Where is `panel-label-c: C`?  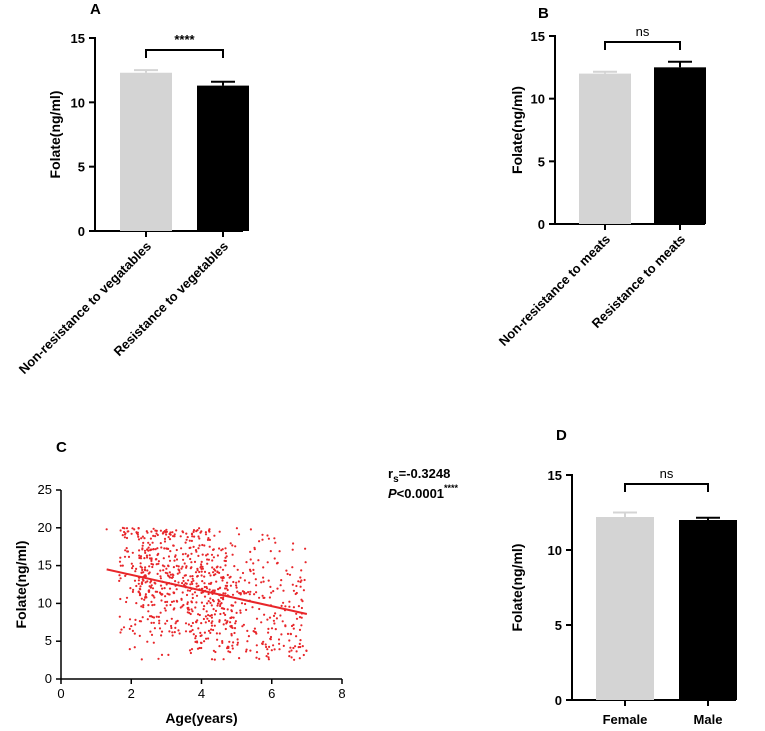
panel-label-c: C is located at coordinates (61, 447).